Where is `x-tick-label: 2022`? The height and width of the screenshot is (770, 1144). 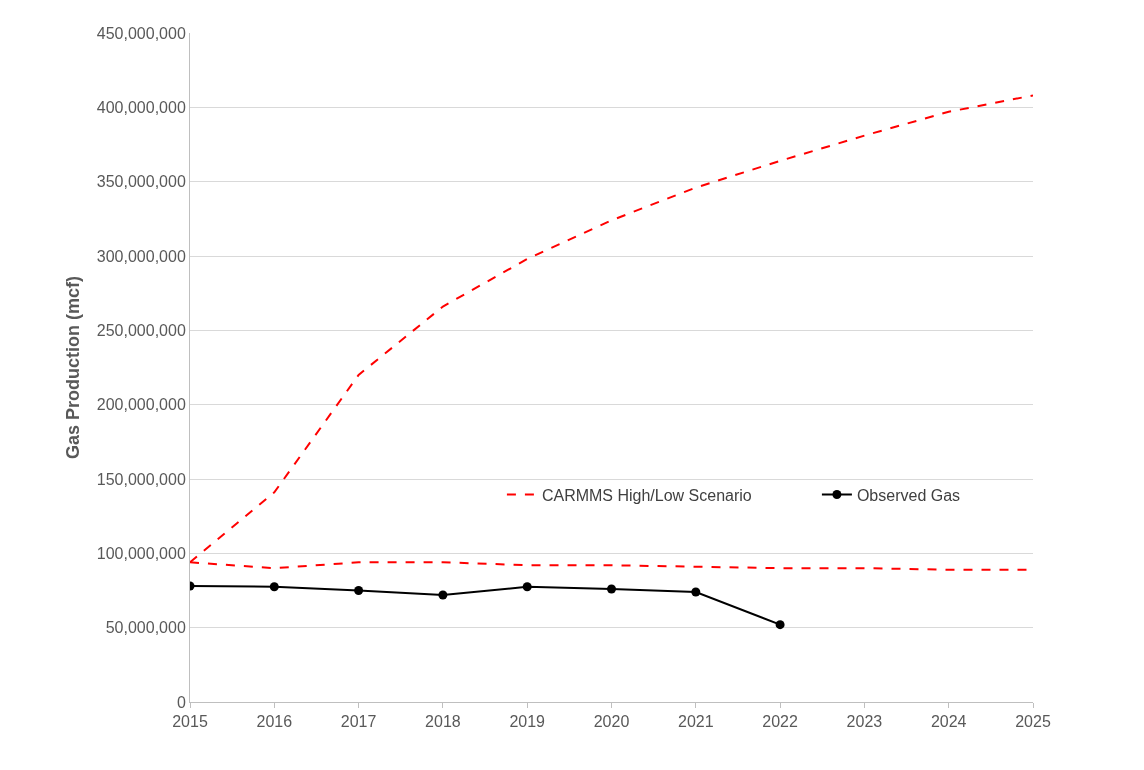 x-tick-label: 2022 is located at coordinates (780, 722).